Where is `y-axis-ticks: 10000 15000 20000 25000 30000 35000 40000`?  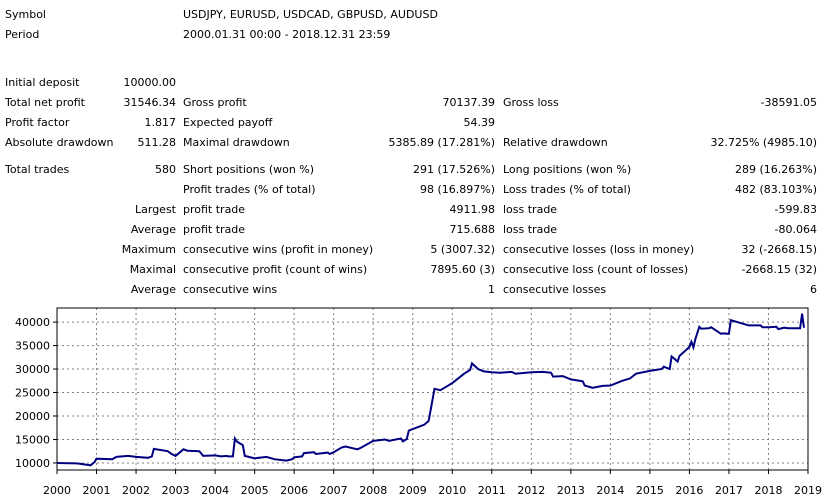
y-axis-ticks: 10000 15000 20000 25000 30000 35000 40000 is located at coordinates (36, 393).